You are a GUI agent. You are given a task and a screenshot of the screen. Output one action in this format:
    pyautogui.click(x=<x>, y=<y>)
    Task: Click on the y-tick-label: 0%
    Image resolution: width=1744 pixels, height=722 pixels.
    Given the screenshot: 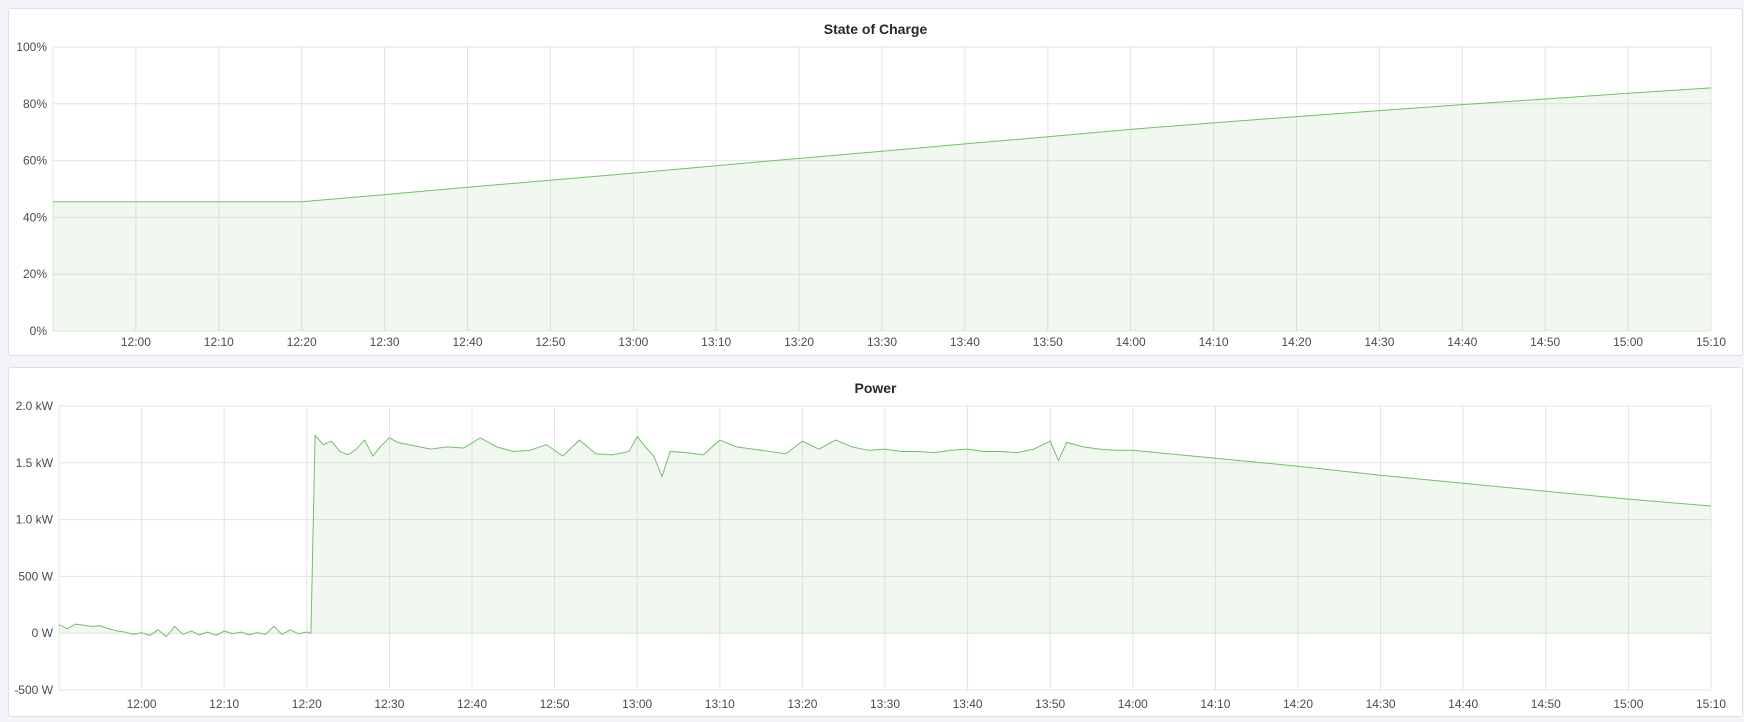 What is the action you would take?
    pyautogui.click(x=39, y=331)
    